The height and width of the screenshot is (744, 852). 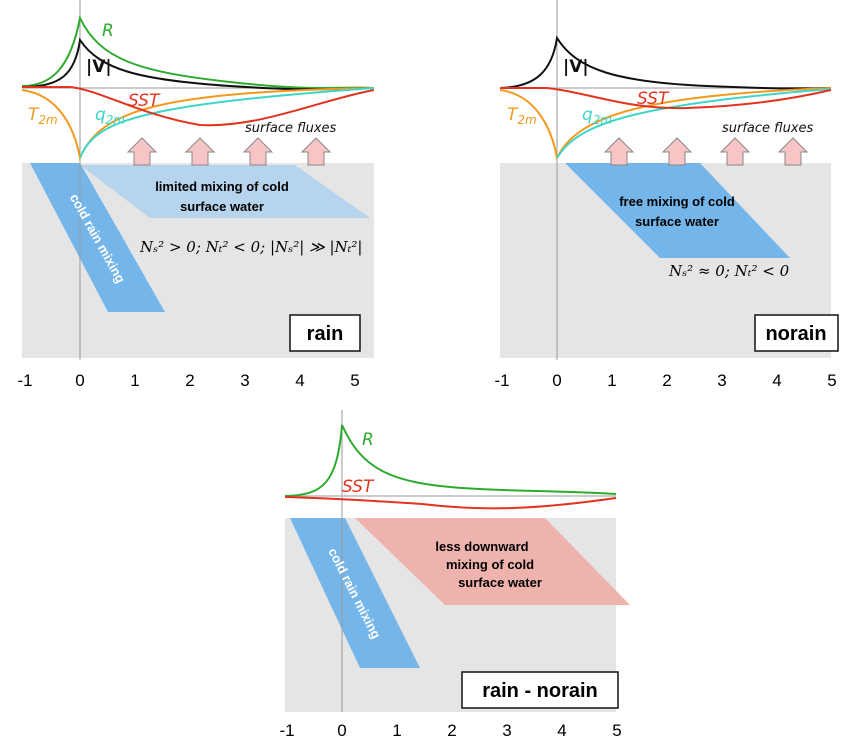 I want to click on panel-label: rain, so click(x=325, y=334).